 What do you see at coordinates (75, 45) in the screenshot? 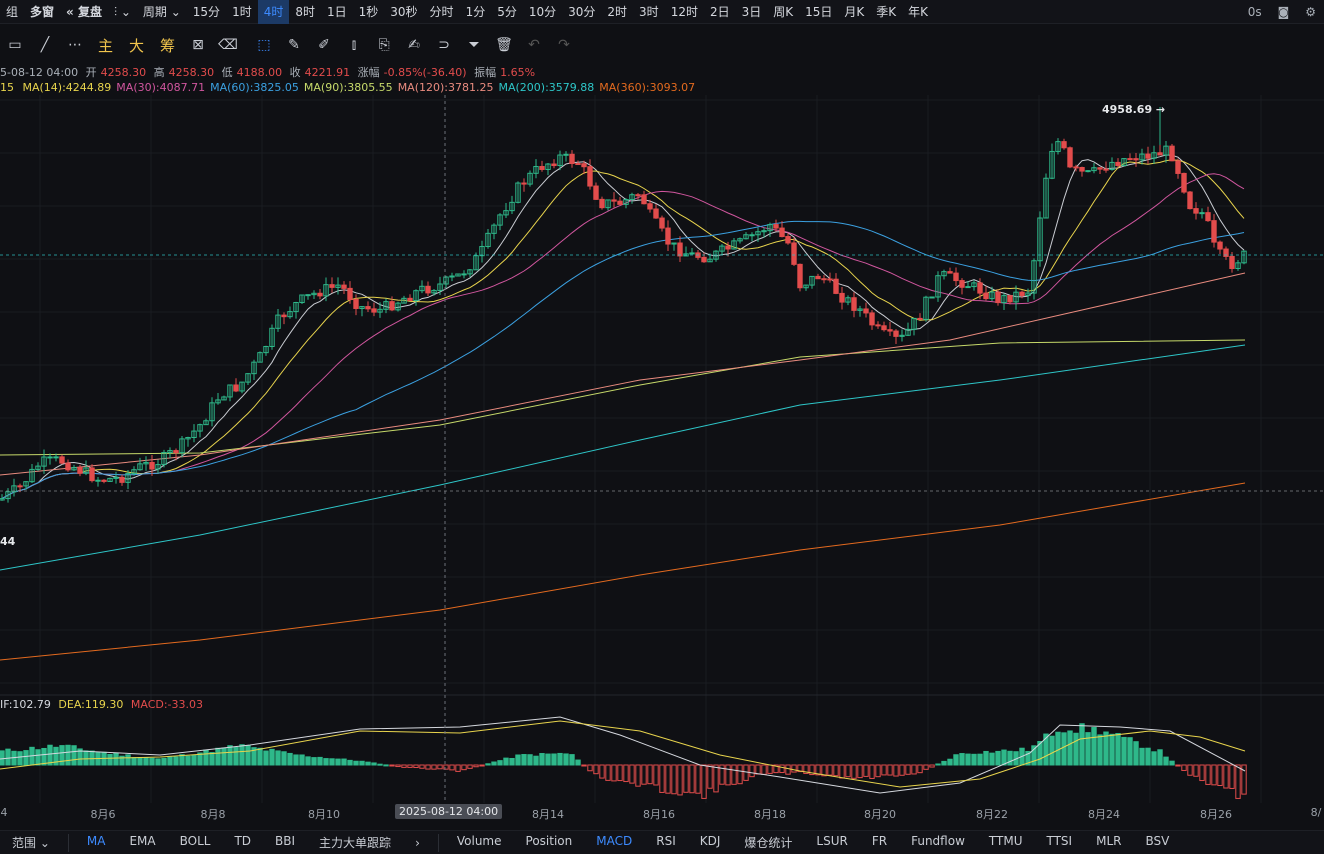
I see `more-tools-icon: ⋯` at bounding box center [75, 45].